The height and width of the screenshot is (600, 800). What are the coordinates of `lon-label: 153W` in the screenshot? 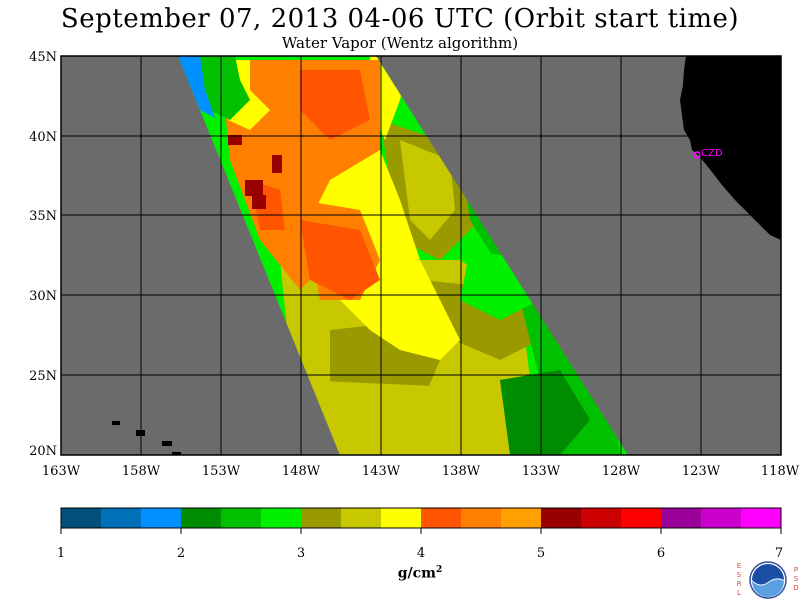 It's located at (221, 471).